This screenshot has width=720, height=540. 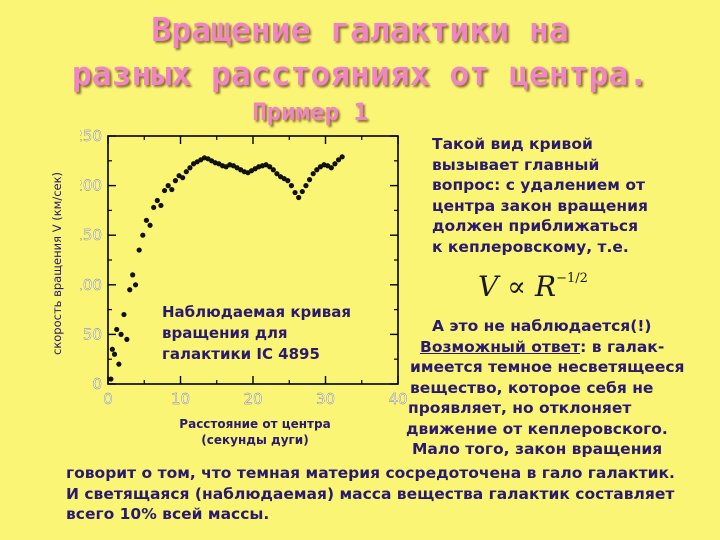 I want to click on bottom-line: всего 10% всей массы., so click(x=168, y=514).